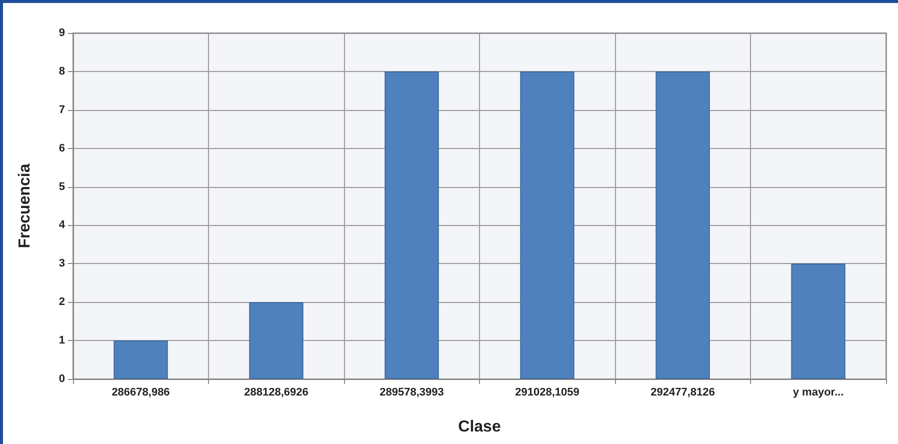 Image resolution: width=898 pixels, height=444 pixels. What do you see at coordinates (547, 392) in the screenshot?
I see `x-tick-label: 291028,1059` at bounding box center [547, 392].